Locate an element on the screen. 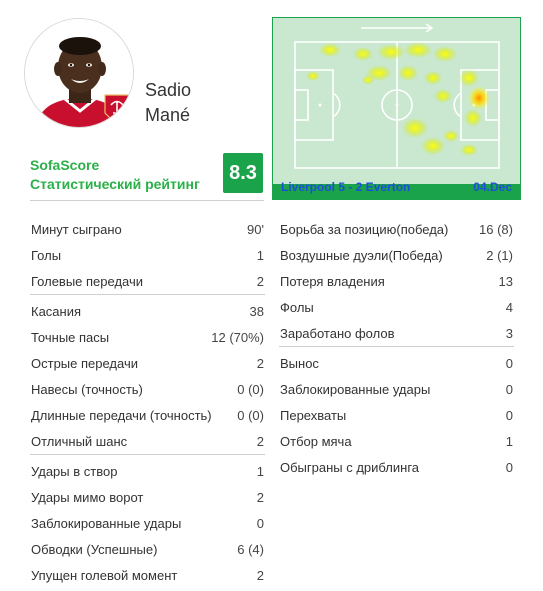 The height and width of the screenshot is (591, 543). stat-value: 3 is located at coordinates (509, 333).